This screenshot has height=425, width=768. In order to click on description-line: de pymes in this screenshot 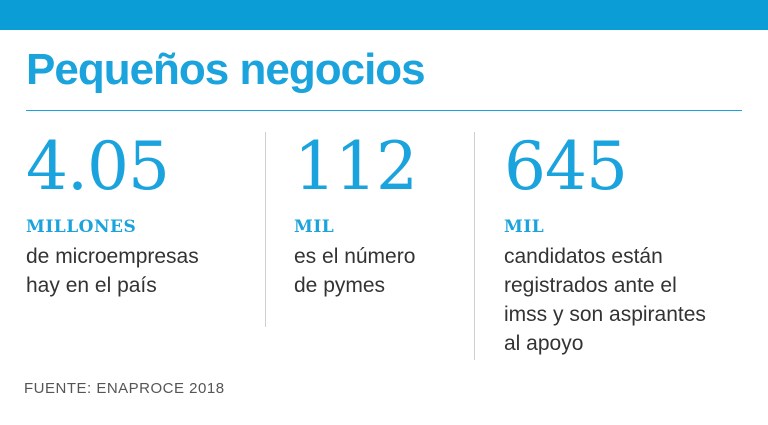, I will do `click(340, 285)`.